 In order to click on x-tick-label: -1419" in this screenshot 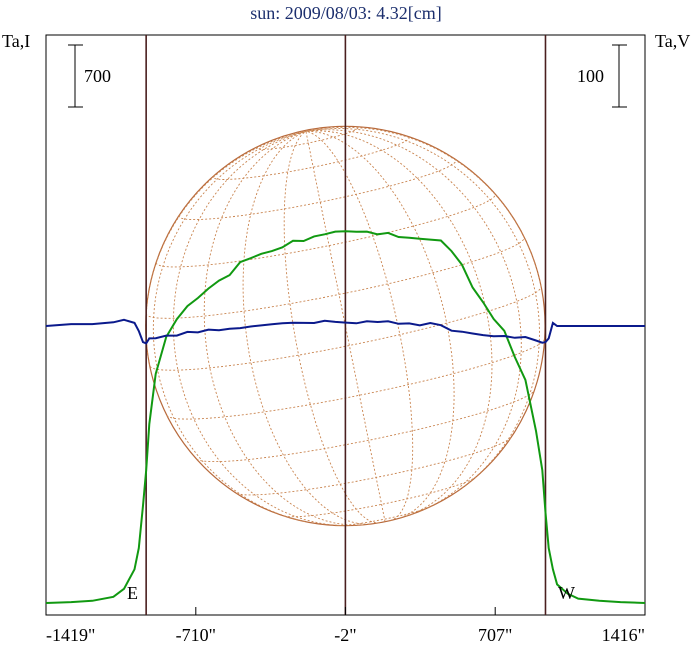, I will do `click(70, 635)`.